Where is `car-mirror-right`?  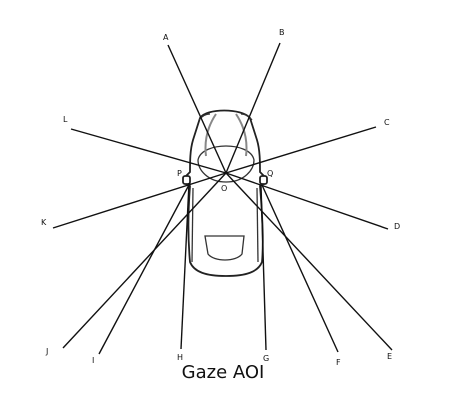 car-mirror-right is located at coordinates (263, 180).